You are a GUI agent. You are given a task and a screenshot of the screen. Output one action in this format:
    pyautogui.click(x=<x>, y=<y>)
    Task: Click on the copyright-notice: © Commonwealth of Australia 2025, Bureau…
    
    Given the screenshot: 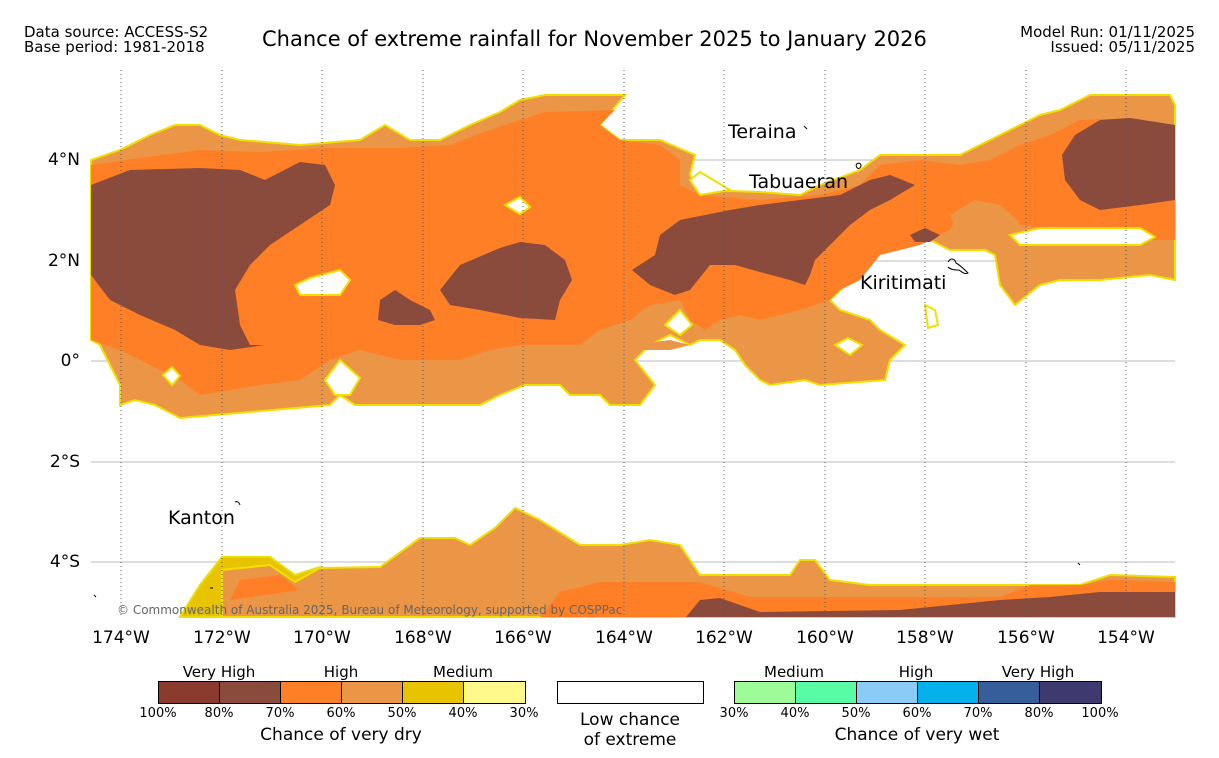 What is the action you would take?
    pyautogui.click(x=370, y=610)
    